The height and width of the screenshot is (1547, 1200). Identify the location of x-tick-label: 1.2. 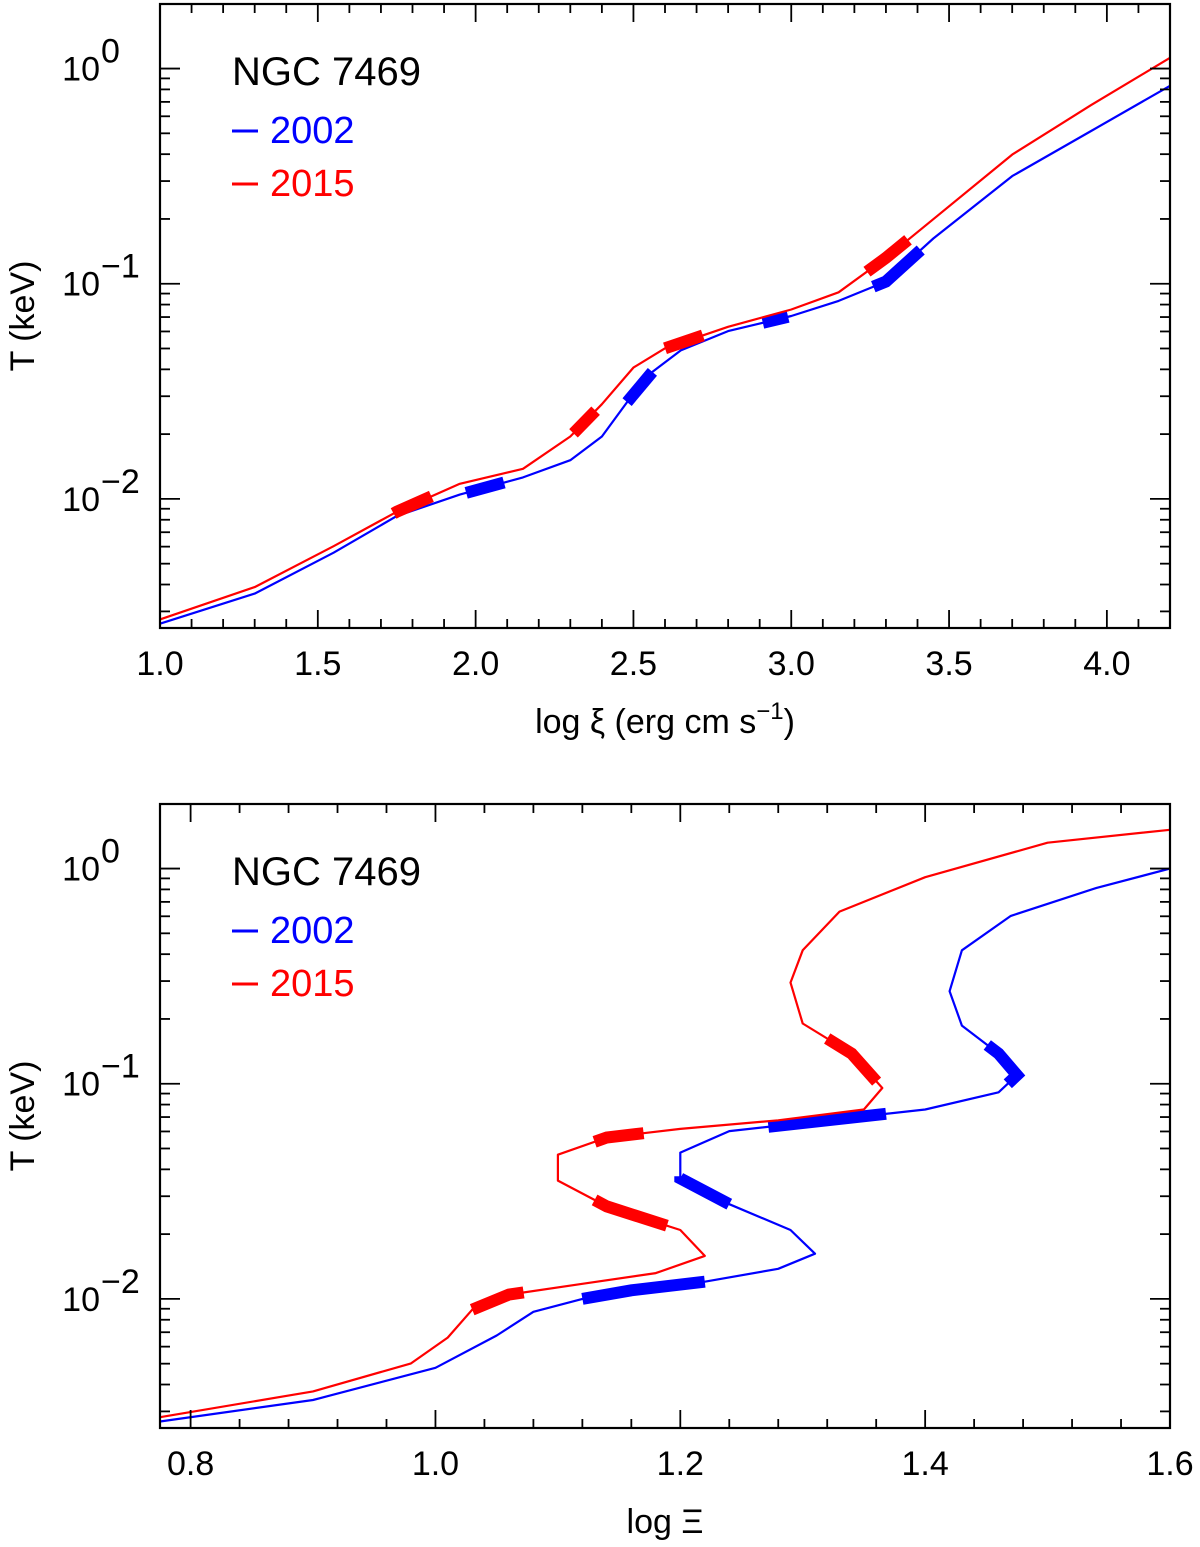
(680, 1464).